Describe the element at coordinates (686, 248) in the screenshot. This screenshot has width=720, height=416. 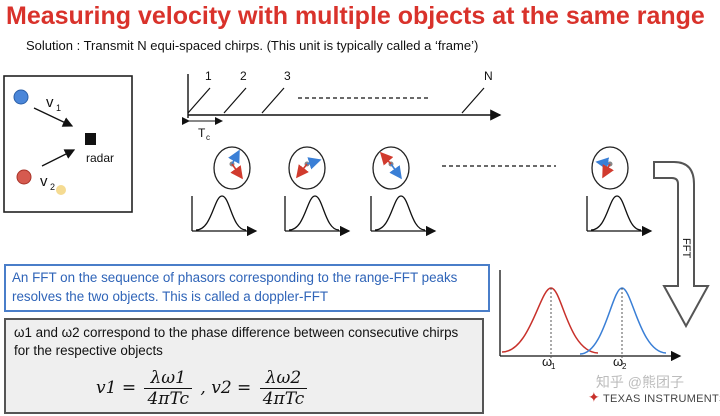
I see `fft-arrow-label: FFT` at that location.